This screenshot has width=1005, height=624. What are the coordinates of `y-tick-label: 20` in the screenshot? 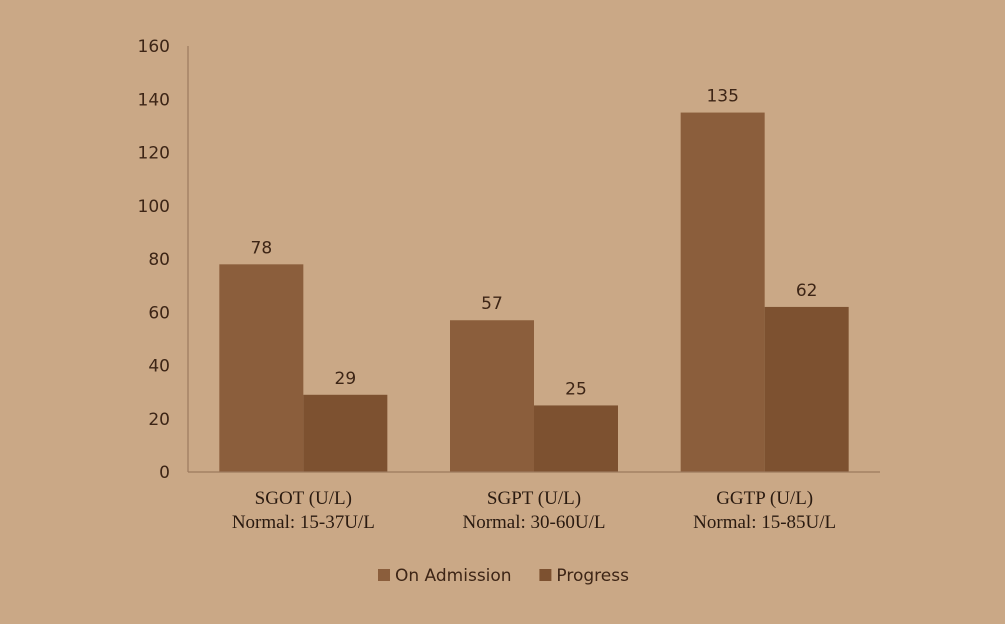 It's located at (159, 420).